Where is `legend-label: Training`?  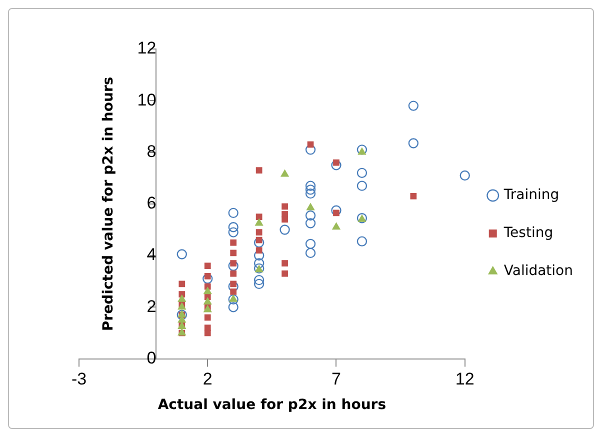
legend-label: Training is located at coordinates (531, 195).